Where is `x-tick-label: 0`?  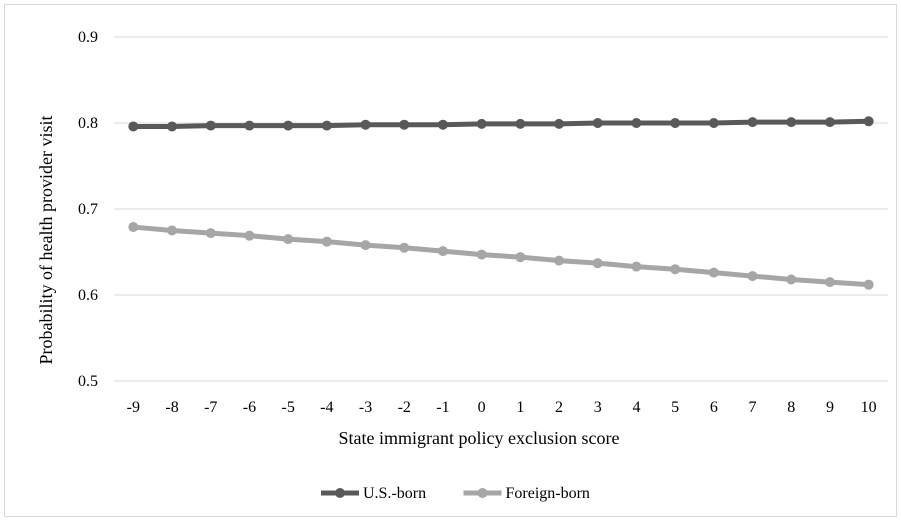
x-tick-label: 0 is located at coordinates (482, 407).